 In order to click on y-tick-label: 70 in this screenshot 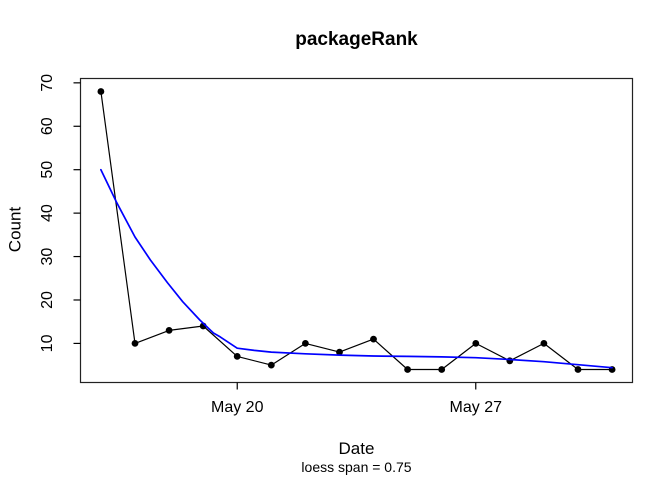, I will do `click(47, 83)`.